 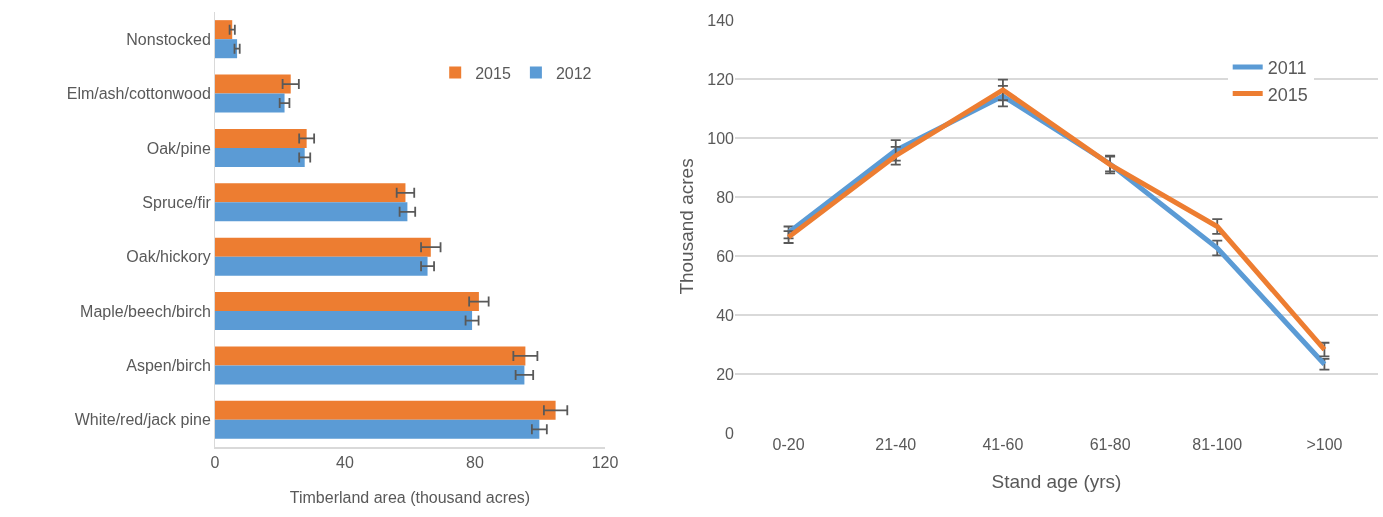 I want to click on x-axis-title: Timberland area (thousand acres), so click(x=410, y=498).